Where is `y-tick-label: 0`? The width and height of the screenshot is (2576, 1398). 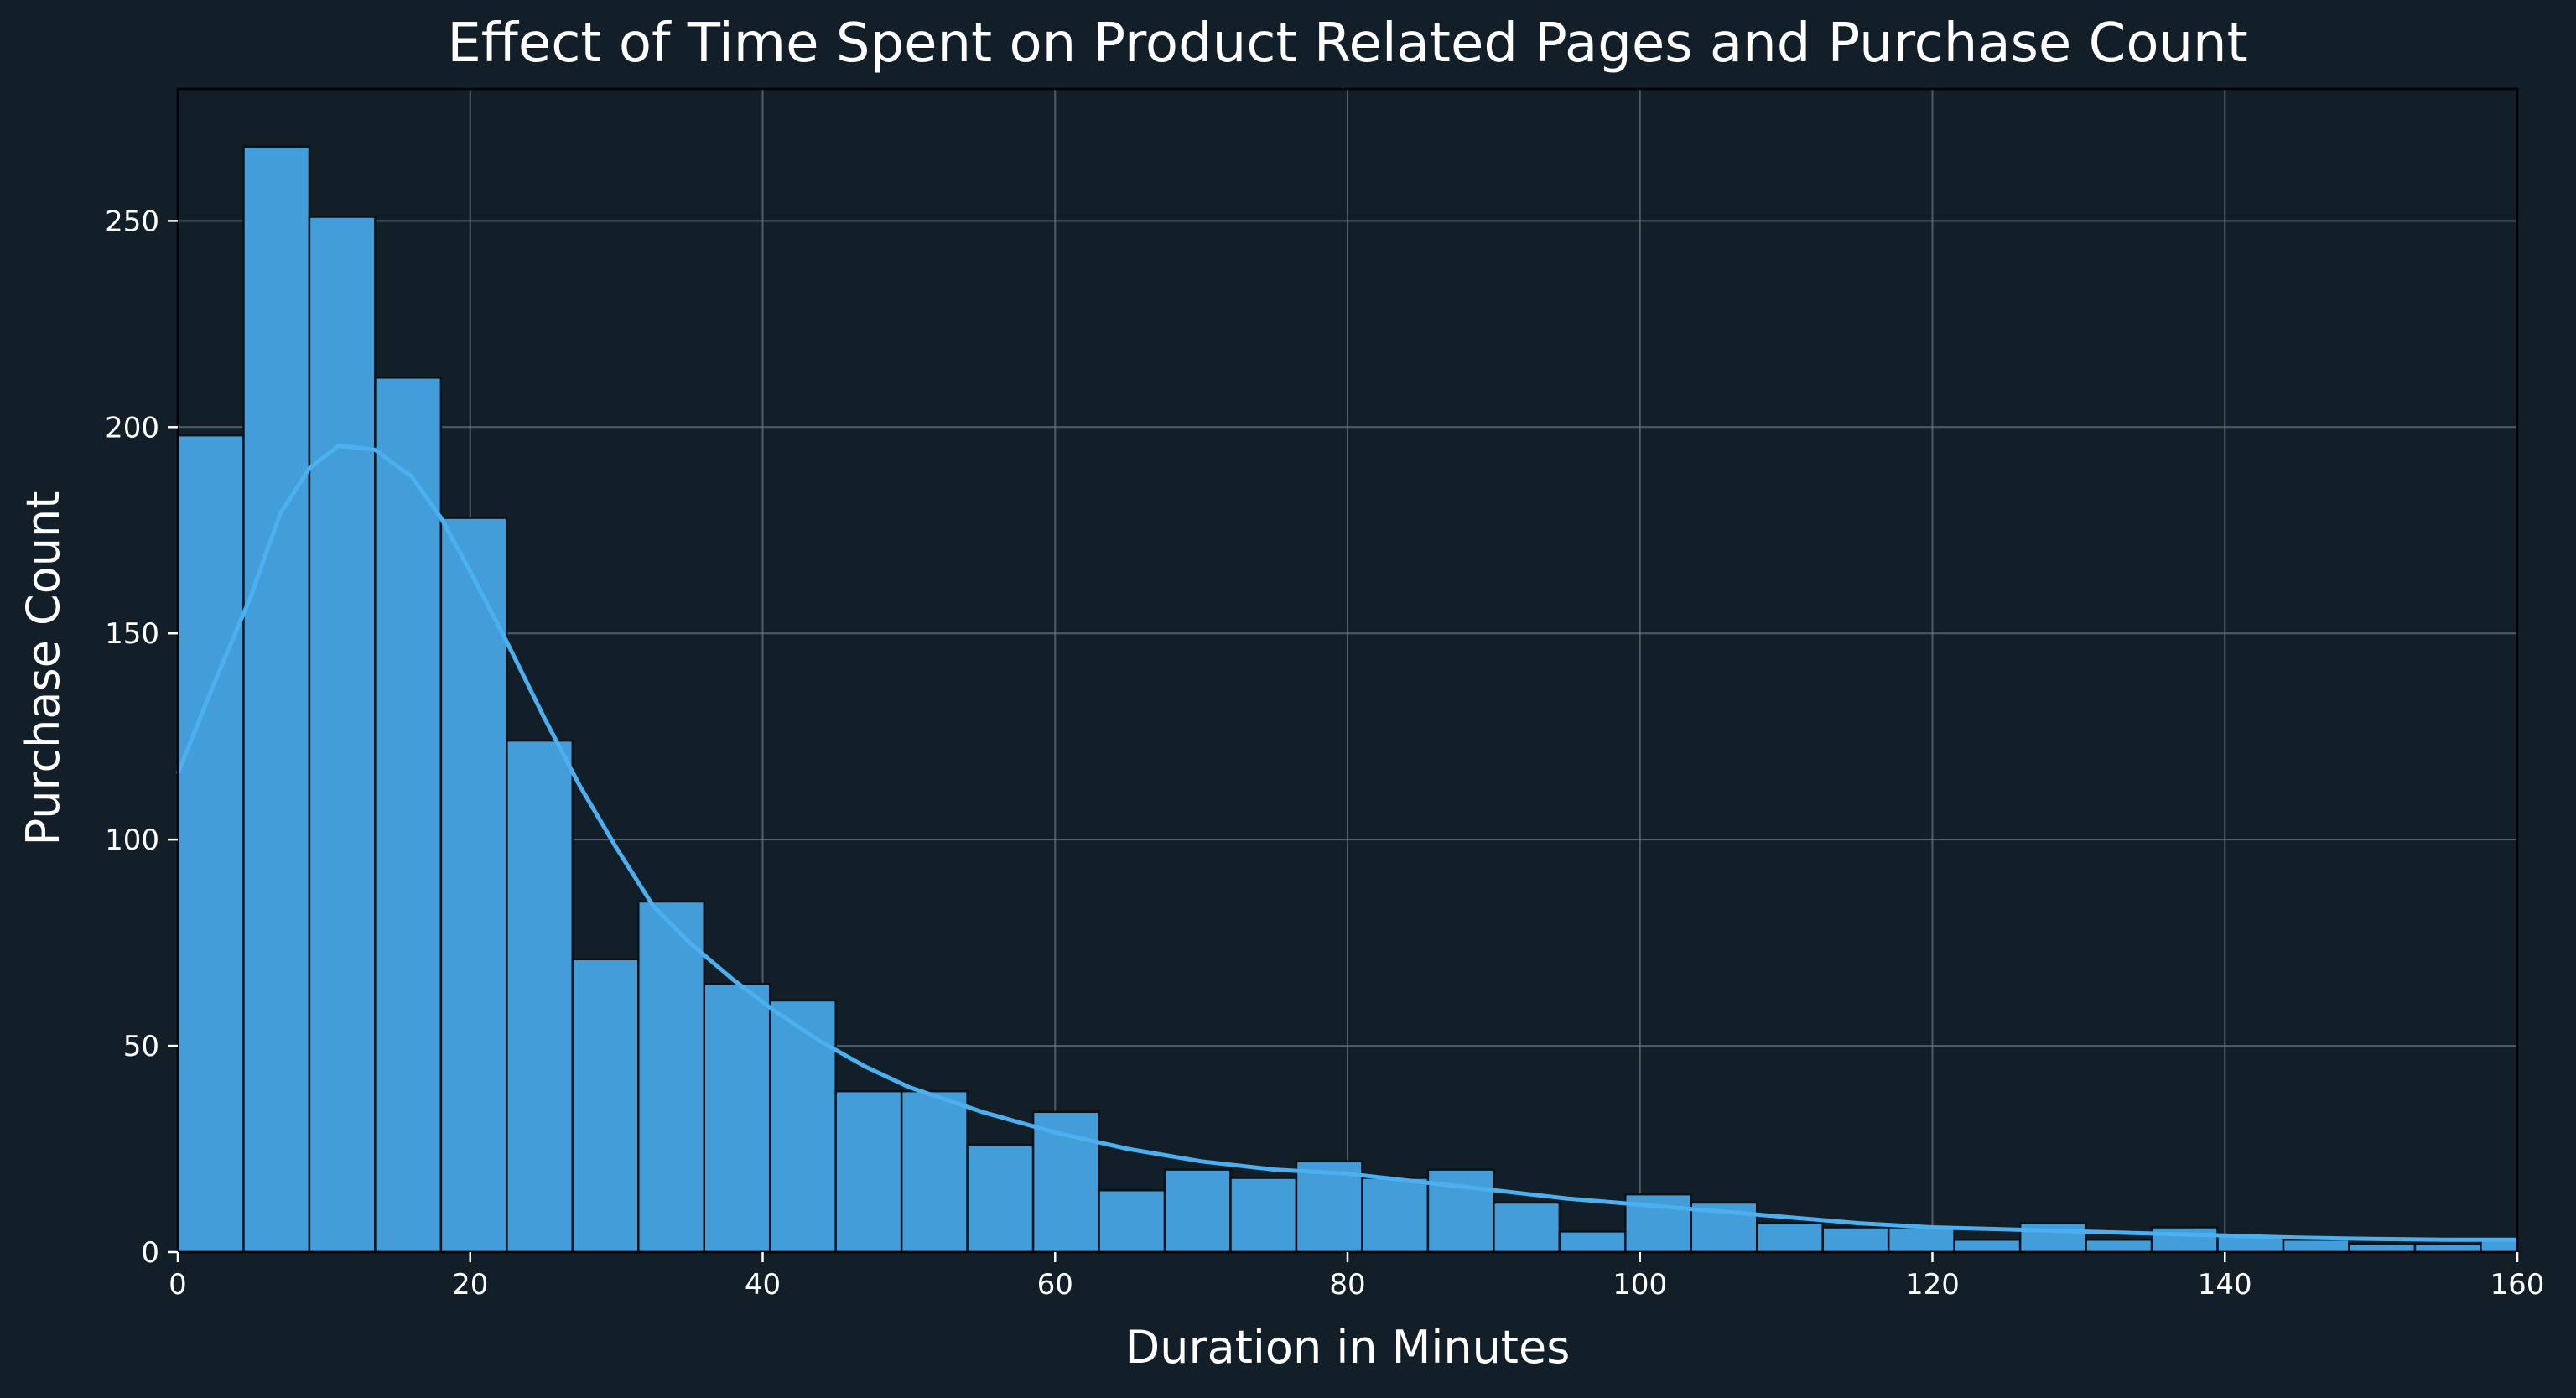
y-tick-label: 0 is located at coordinates (150, 1253).